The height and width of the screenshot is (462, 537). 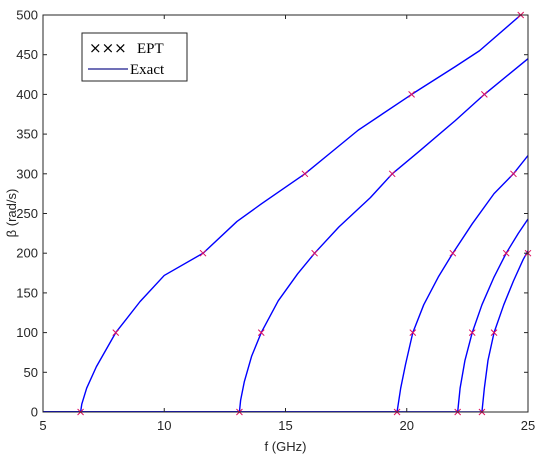 What do you see at coordinates (27, 253) in the screenshot?
I see `y-tick-label: 200` at bounding box center [27, 253].